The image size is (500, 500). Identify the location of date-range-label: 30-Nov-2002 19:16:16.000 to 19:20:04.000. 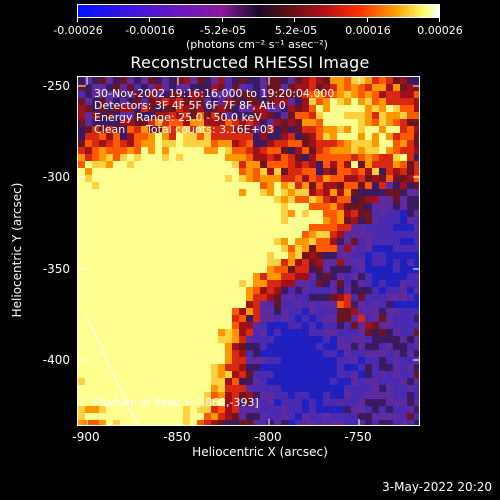
(214, 93).